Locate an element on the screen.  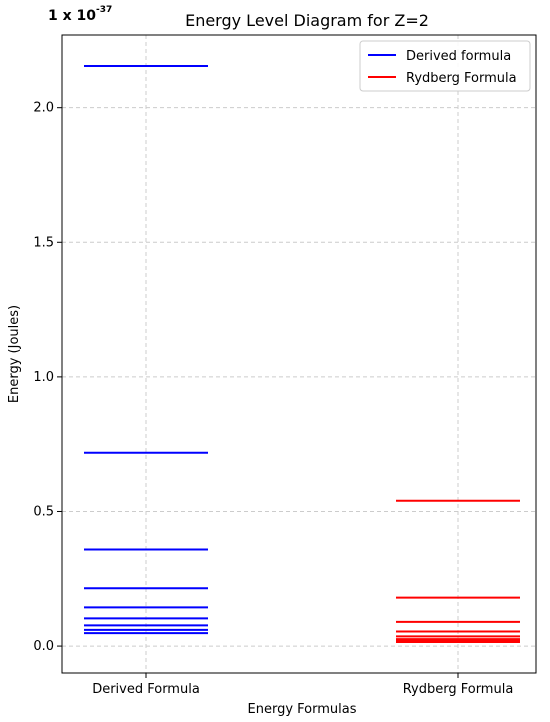
legend: Derived formula Rydberg Formula is located at coordinates (445, 66).